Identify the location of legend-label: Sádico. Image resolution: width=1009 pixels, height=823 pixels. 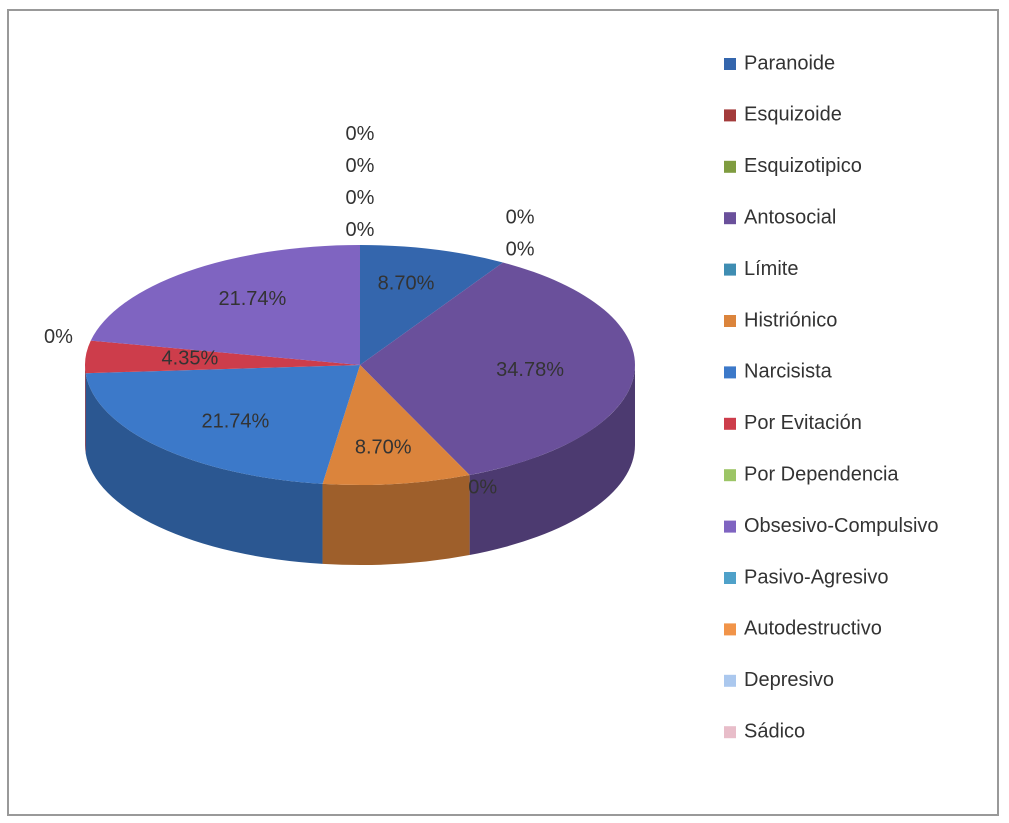
(774, 731).